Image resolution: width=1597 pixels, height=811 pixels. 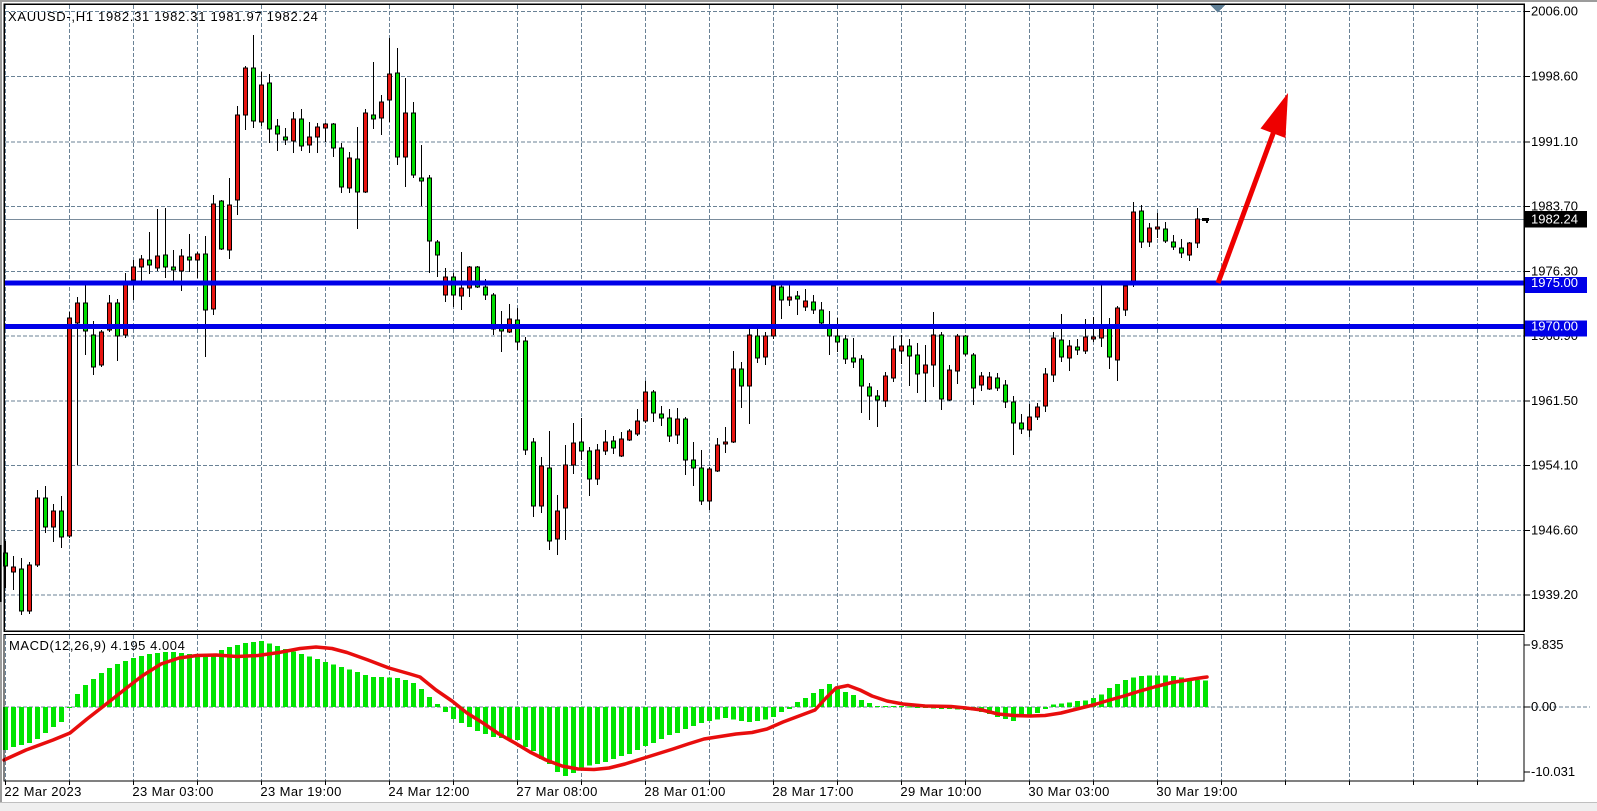 What do you see at coordinates (684, 791) in the screenshot?
I see `svg-text: 28 Mar 01:00` at bounding box center [684, 791].